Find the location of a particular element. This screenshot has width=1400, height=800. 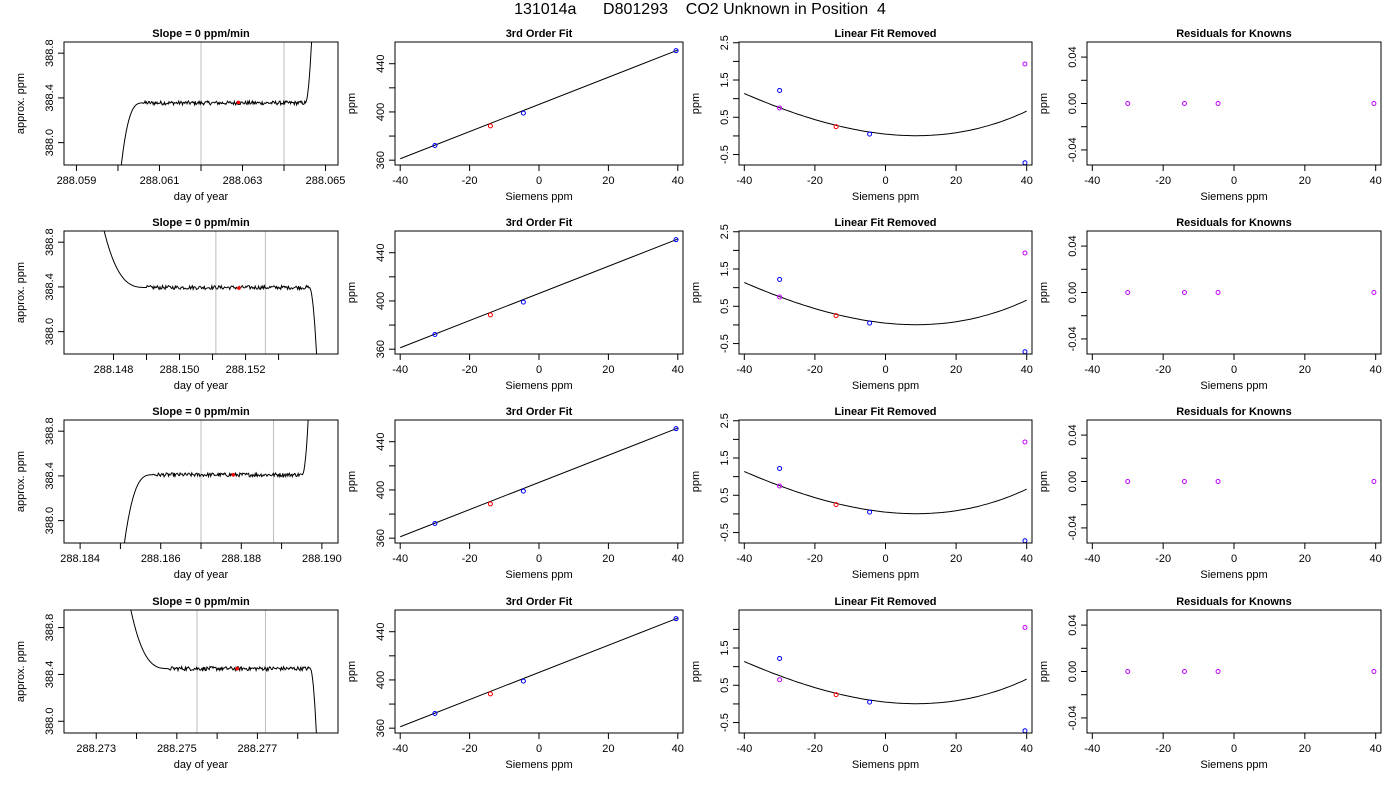

fit-line is located at coordinates (539, 104).